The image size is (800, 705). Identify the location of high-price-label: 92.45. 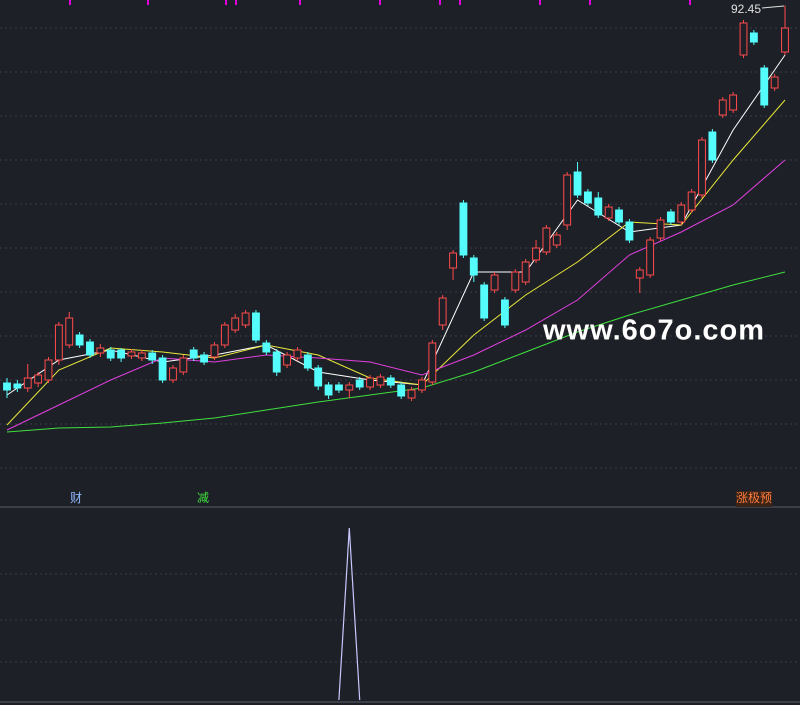
(746, 9).